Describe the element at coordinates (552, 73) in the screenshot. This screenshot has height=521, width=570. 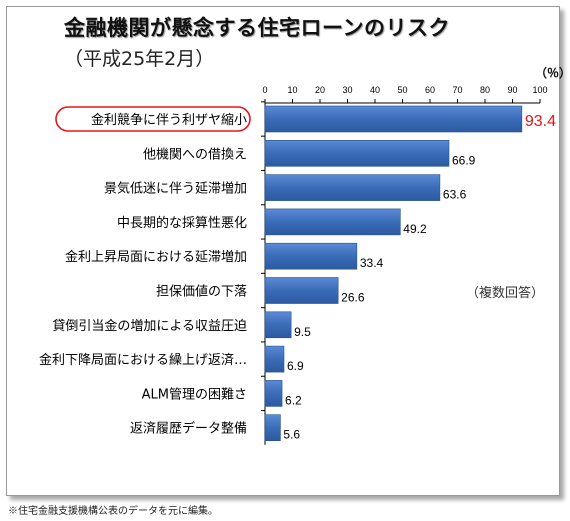
I see `unit-label: （％）` at that location.